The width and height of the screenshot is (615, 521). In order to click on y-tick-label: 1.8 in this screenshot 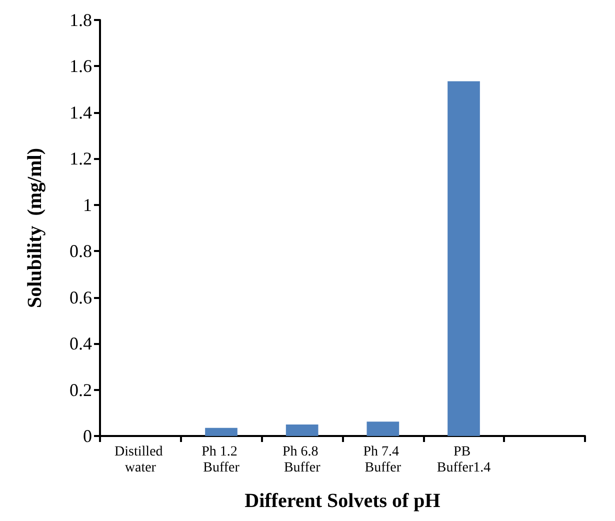, I will do `click(81, 20)`.